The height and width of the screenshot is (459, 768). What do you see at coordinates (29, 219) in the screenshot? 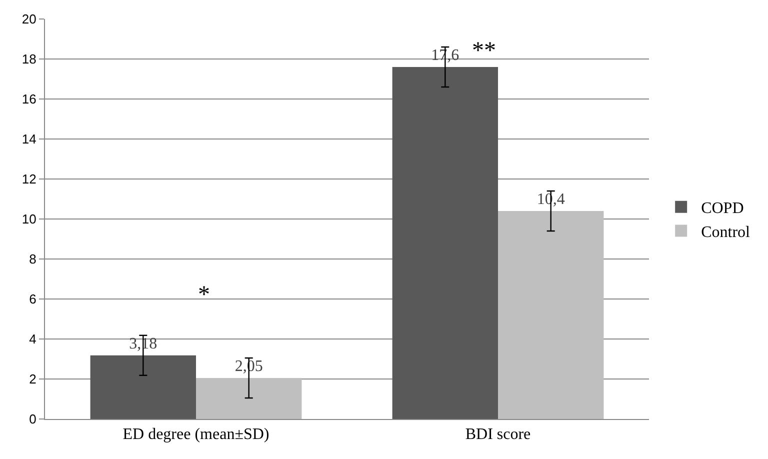
I see `y-tick-label: 10` at bounding box center [29, 219].